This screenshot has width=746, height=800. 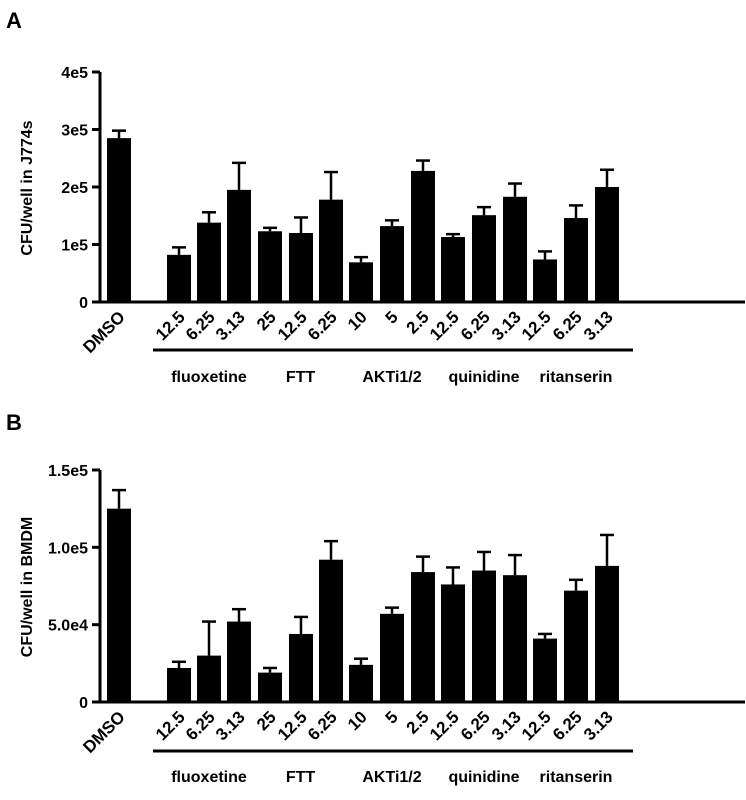 I want to click on panel-a-y-tick-label: 1e5, so click(x=74, y=246).